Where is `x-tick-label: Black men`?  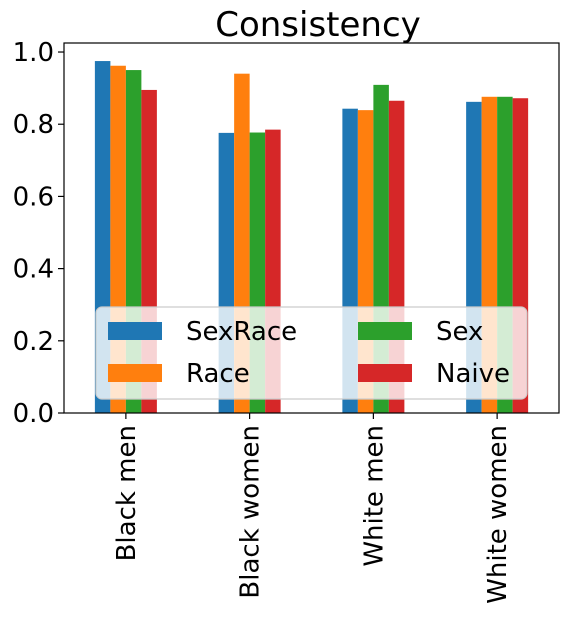 x-tick-label: Black men is located at coordinates (127, 493).